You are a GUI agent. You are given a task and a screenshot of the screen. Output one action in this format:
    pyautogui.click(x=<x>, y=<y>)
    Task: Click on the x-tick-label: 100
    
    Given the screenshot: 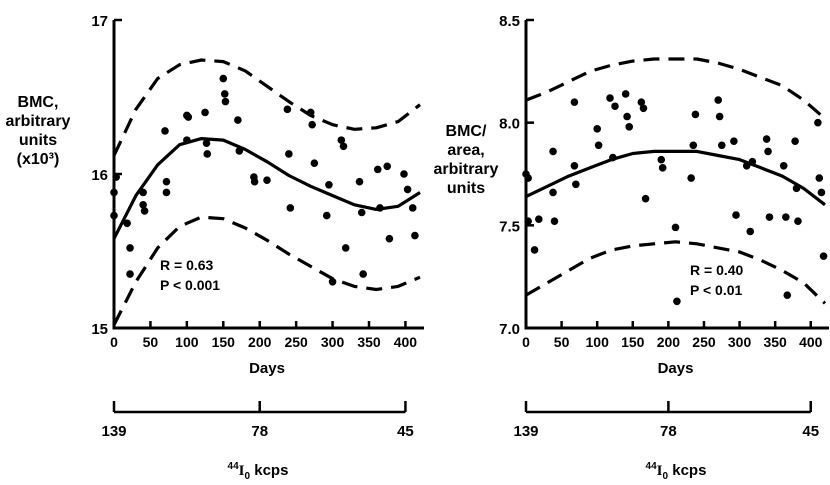 What is the action you would take?
    pyautogui.click(x=187, y=342)
    